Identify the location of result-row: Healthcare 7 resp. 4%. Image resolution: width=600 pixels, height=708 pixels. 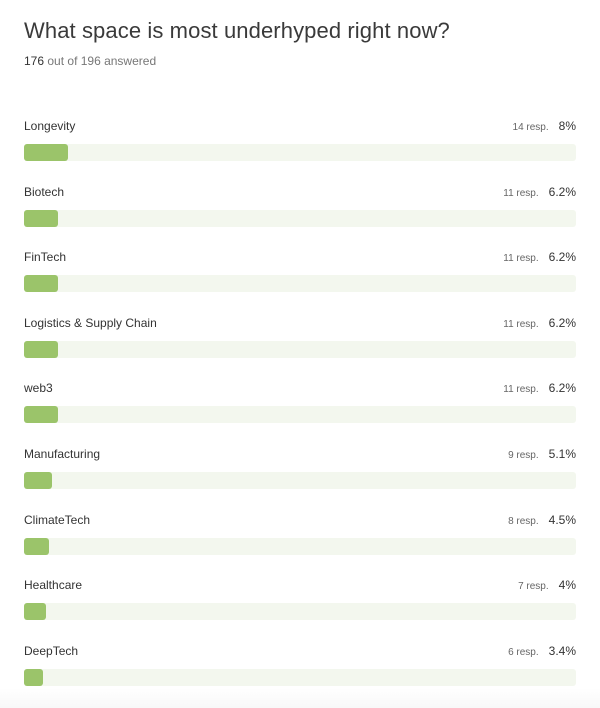
(300, 606).